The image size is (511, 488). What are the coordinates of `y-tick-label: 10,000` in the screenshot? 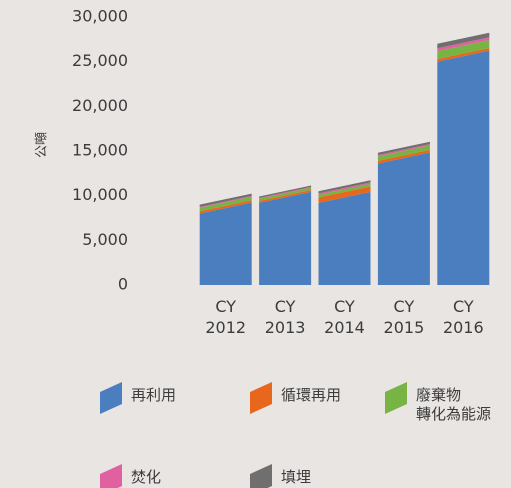 It's located at (100, 194).